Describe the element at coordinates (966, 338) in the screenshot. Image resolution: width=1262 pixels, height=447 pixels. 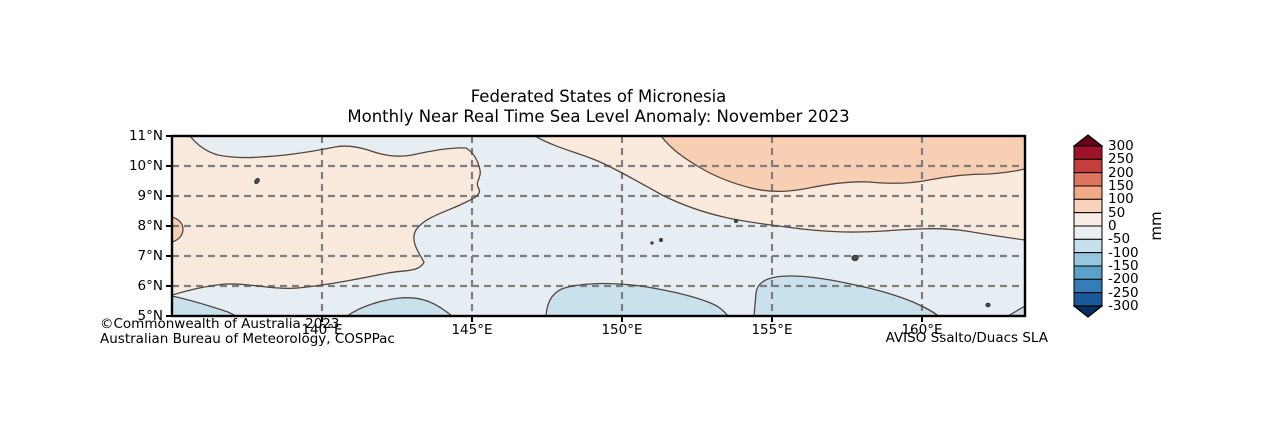
I see `data-credit-text: AVISO Ssalto/Duacs SLA` at that location.